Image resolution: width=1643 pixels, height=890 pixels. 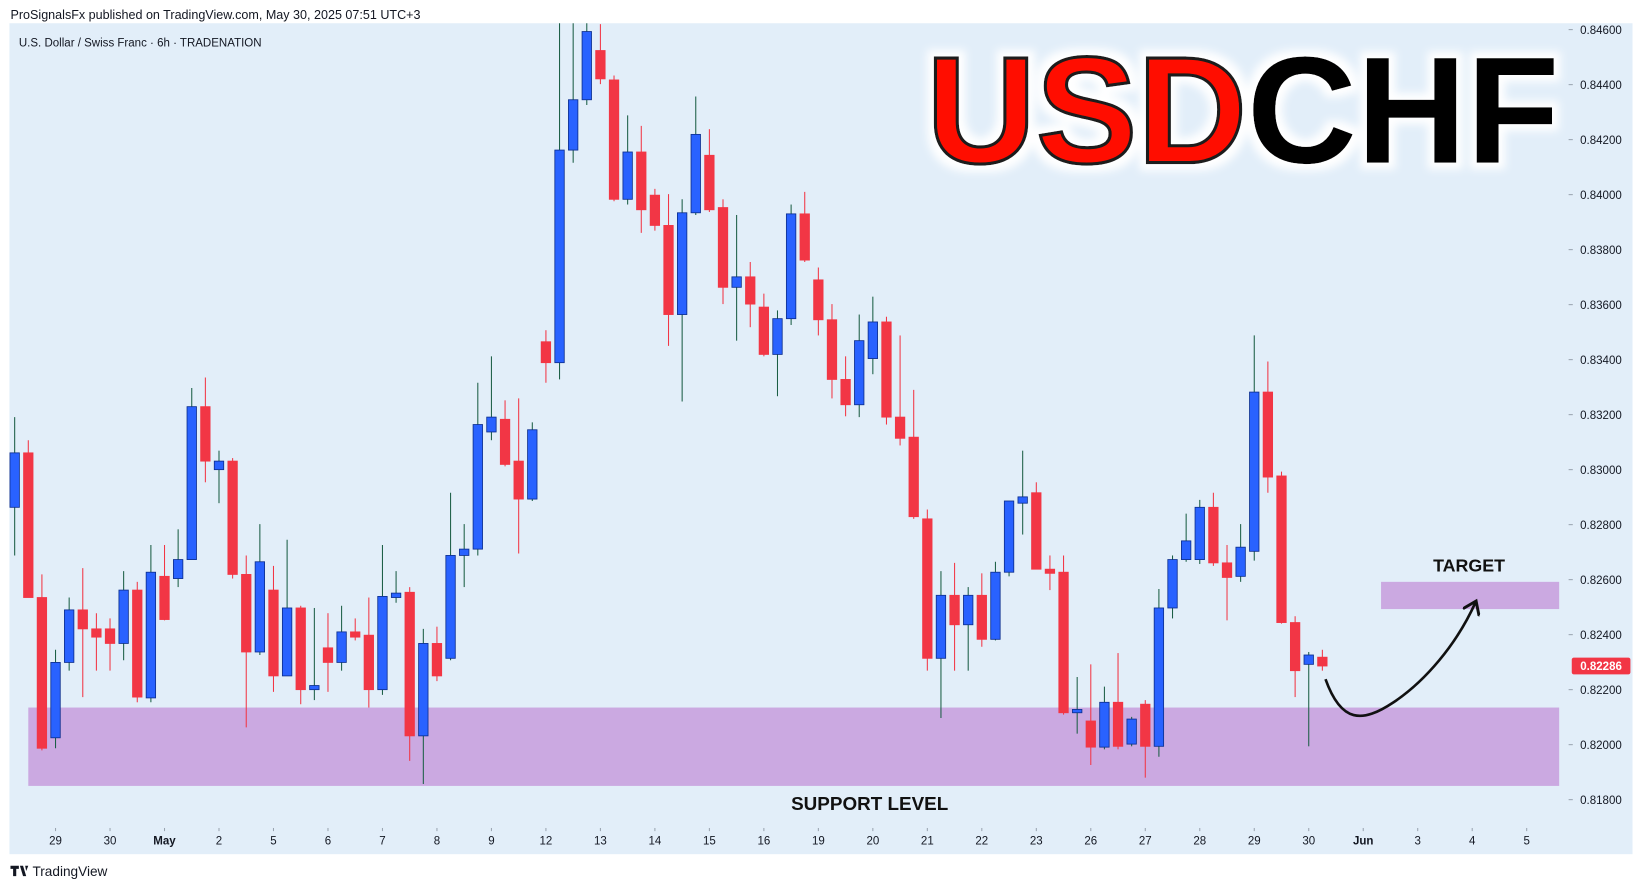 What do you see at coordinates (1242, 111) in the screenshot?
I see `symbol-logo: USDCHF` at bounding box center [1242, 111].